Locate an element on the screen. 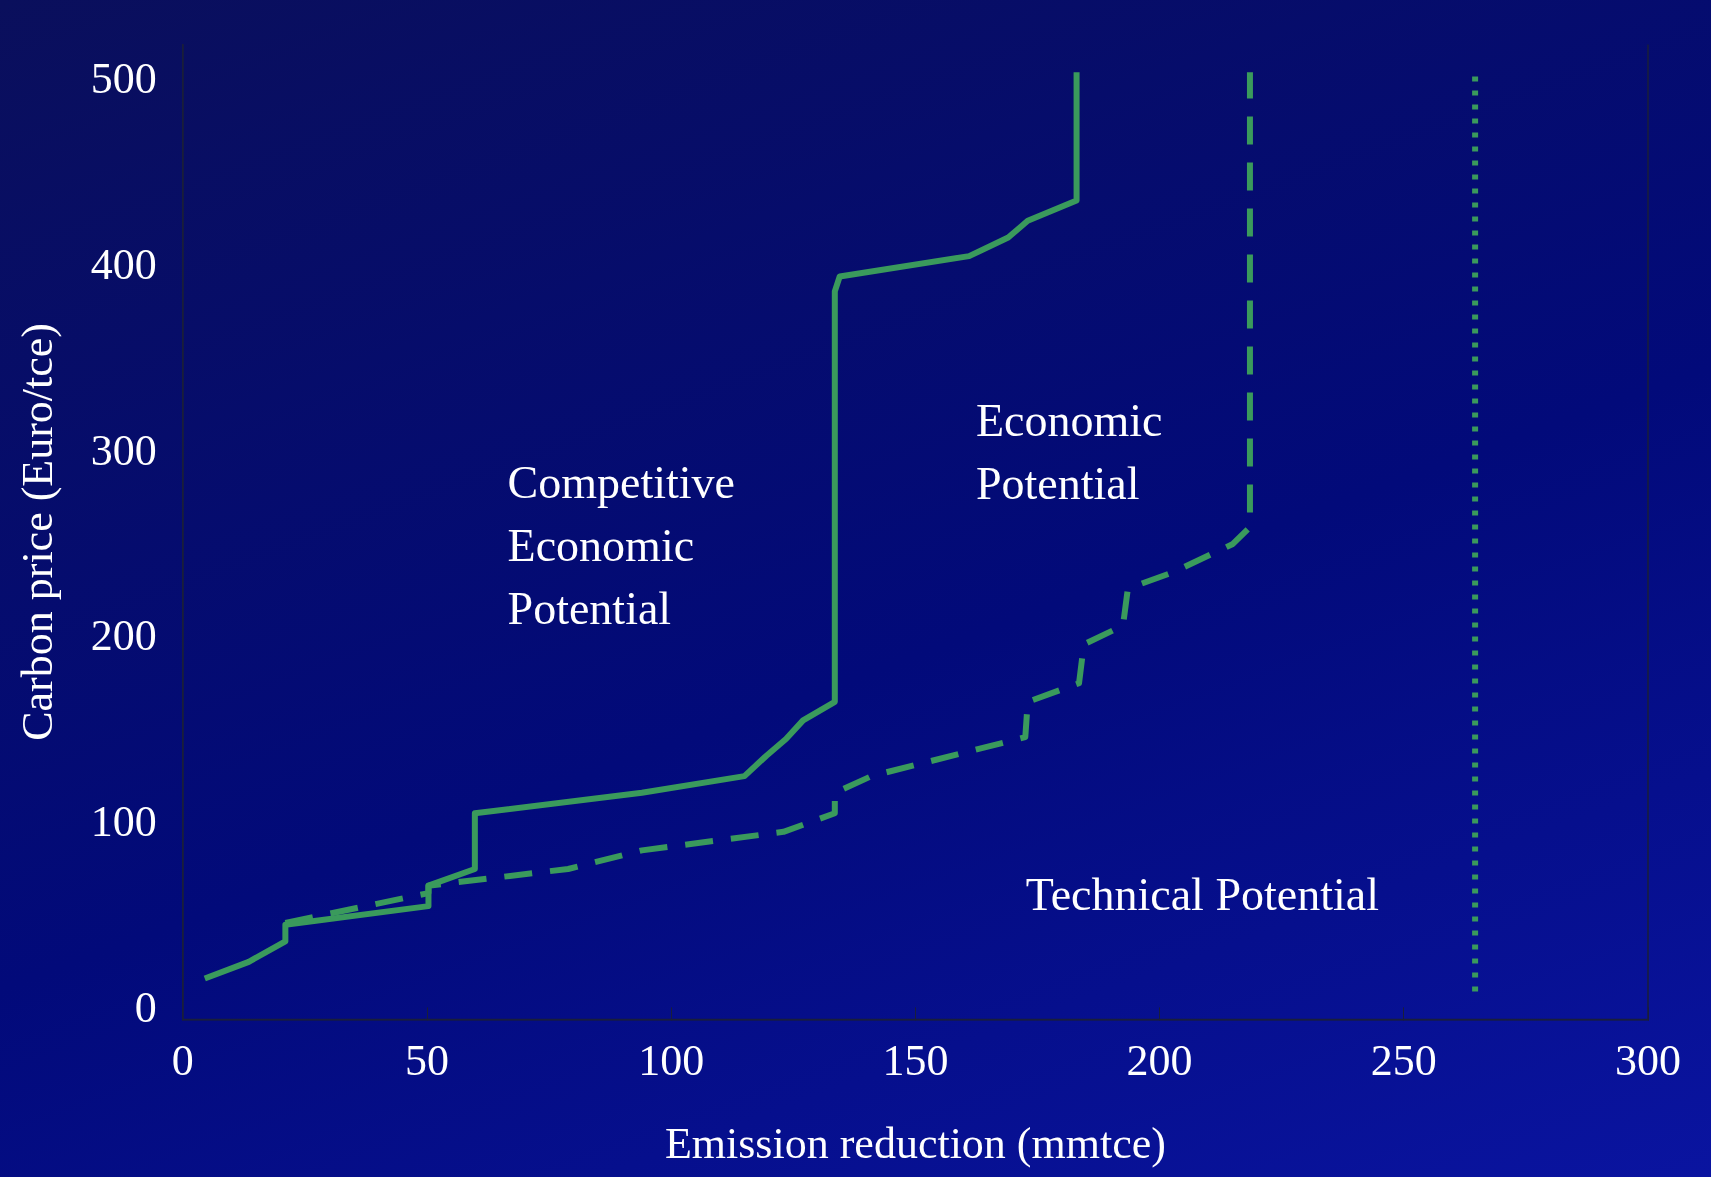 The width and height of the screenshot is (1711, 1177). y-tick-label: 400 is located at coordinates (123, 264).